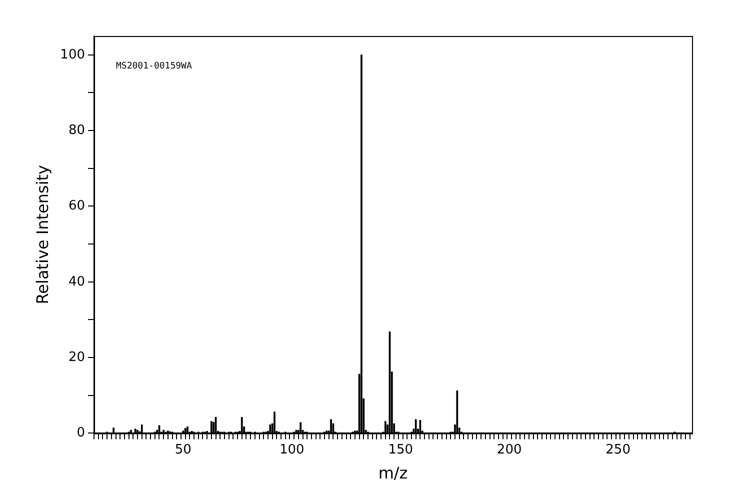 The height and width of the screenshot is (500, 744). Describe the element at coordinates (183, 450) in the screenshot. I see `x-tick-label: 50` at that location.